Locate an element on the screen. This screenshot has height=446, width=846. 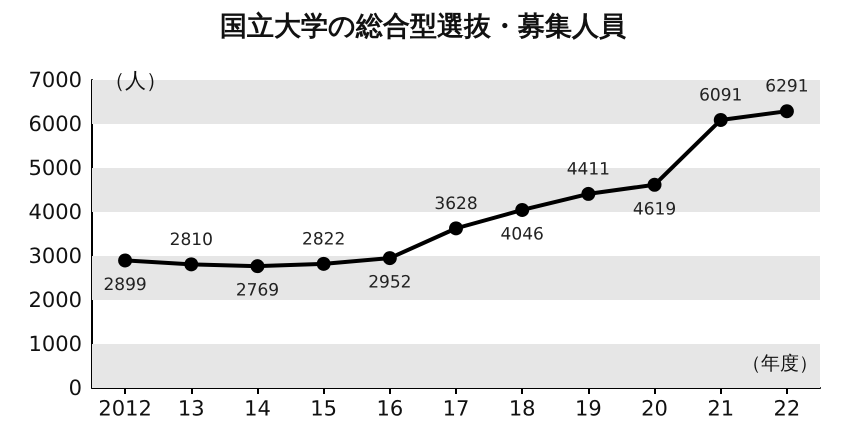
data-label: 6091 is located at coordinates (720, 95).